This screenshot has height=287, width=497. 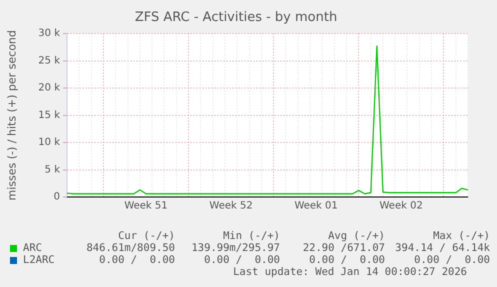 I want to click on text: Max (-/+), so click(x=461, y=236).